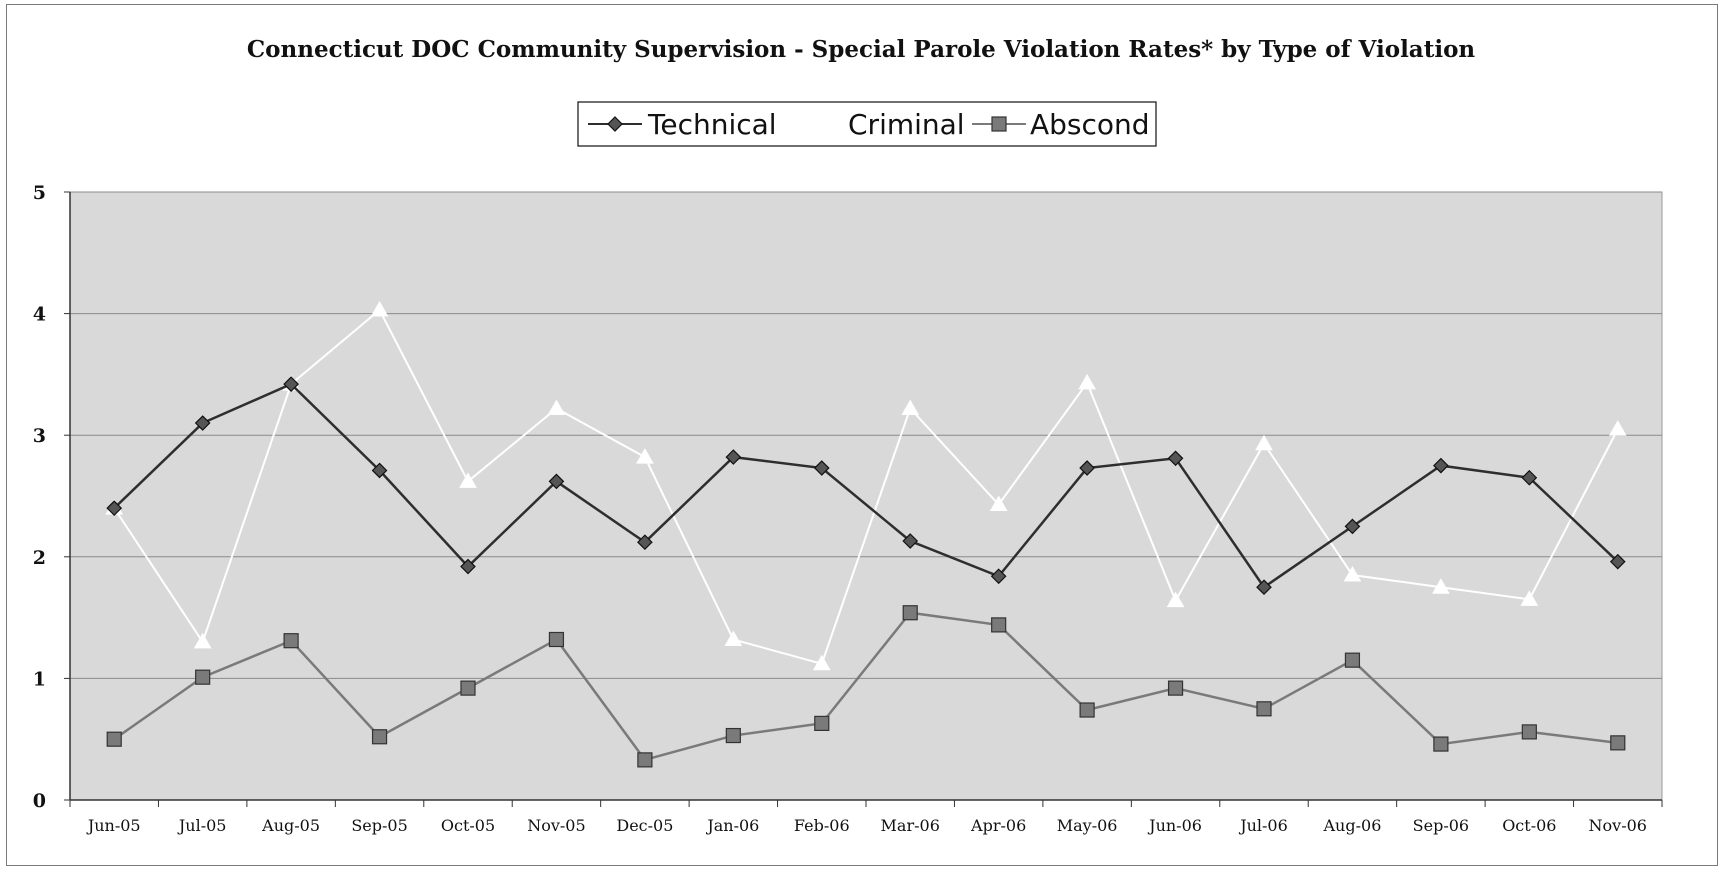 The image size is (1722, 872). What do you see at coordinates (290, 825) in the screenshot?
I see `x-tick-label: Aug-05` at bounding box center [290, 825].